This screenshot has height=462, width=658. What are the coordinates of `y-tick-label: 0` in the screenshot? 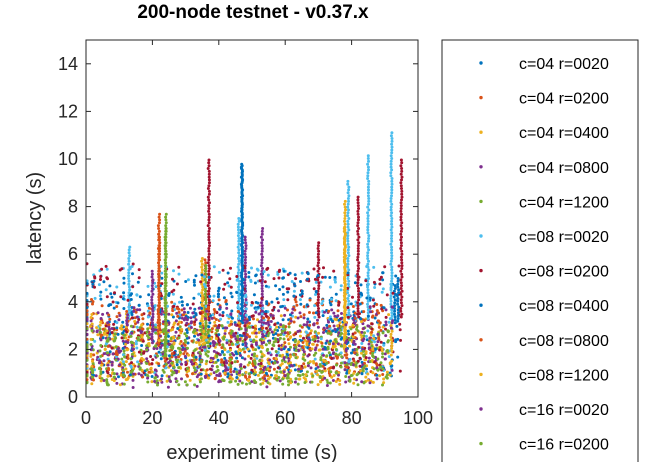 It's located at (73, 397).